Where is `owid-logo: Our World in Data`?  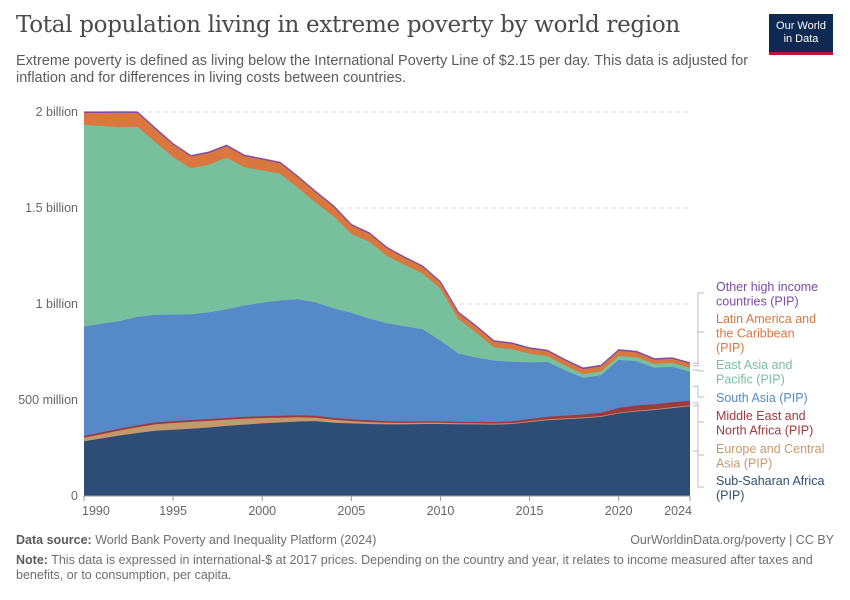
owid-logo: Our World in Data is located at coordinates (801, 34).